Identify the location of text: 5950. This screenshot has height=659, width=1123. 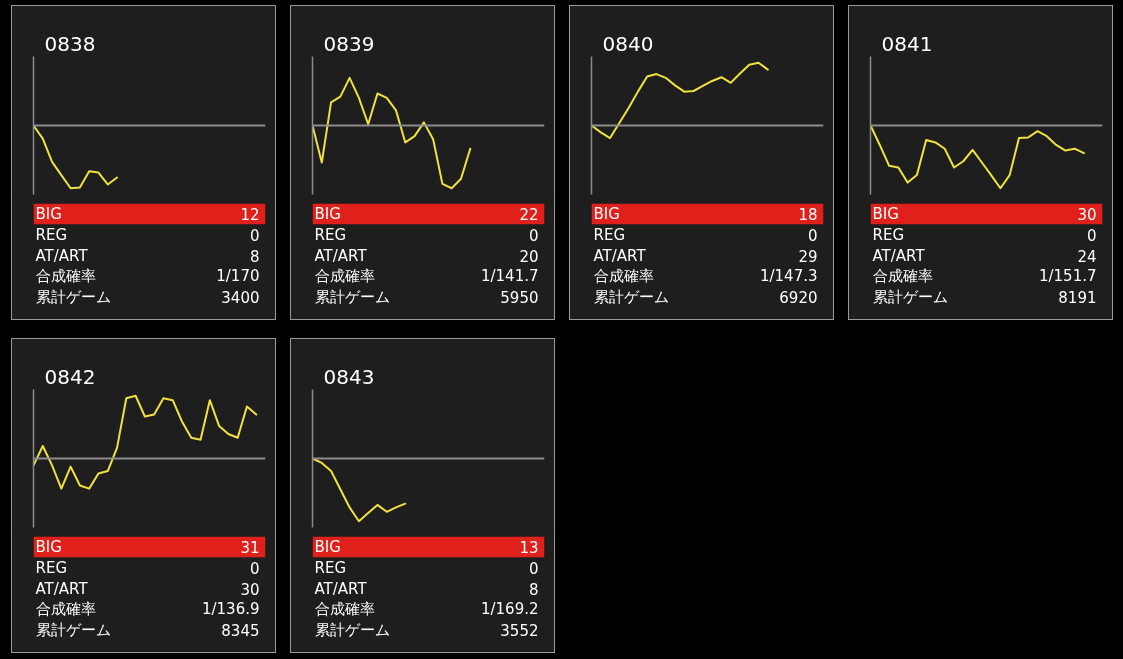
(519, 298).